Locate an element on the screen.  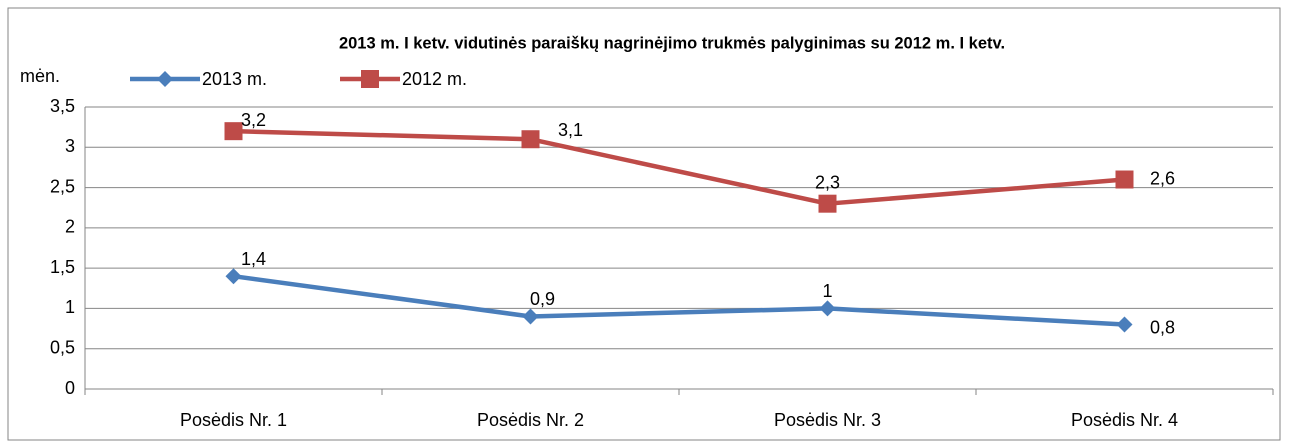
data-label: 3,1 is located at coordinates (570, 130).